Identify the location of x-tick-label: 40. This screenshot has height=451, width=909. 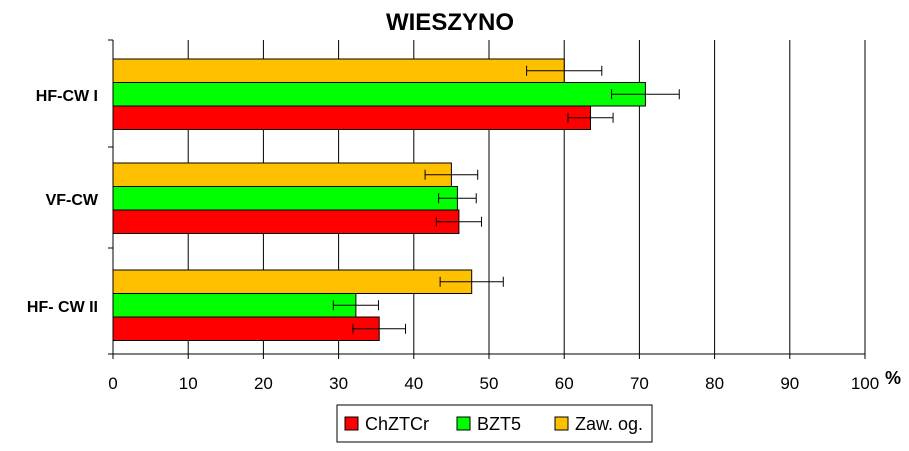
(413, 383).